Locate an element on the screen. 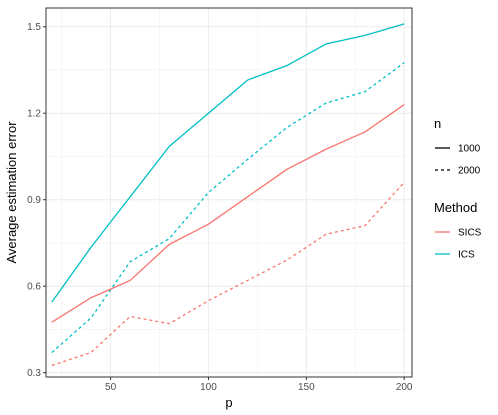 The width and height of the screenshot is (498, 415). legend-title: Method is located at coordinates (455, 207).